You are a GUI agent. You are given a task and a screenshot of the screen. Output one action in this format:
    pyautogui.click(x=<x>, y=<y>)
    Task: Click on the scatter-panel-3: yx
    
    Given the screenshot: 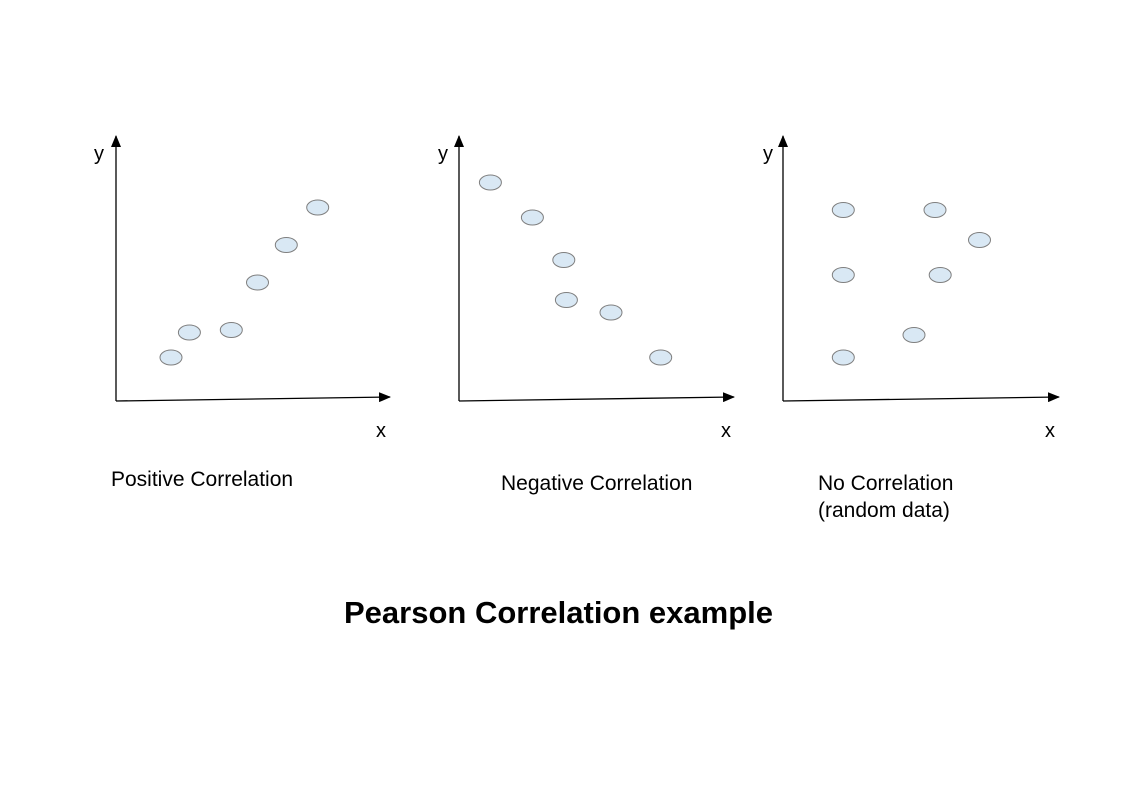 What is the action you would take?
    pyautogui.click(x=911, y=288)
    